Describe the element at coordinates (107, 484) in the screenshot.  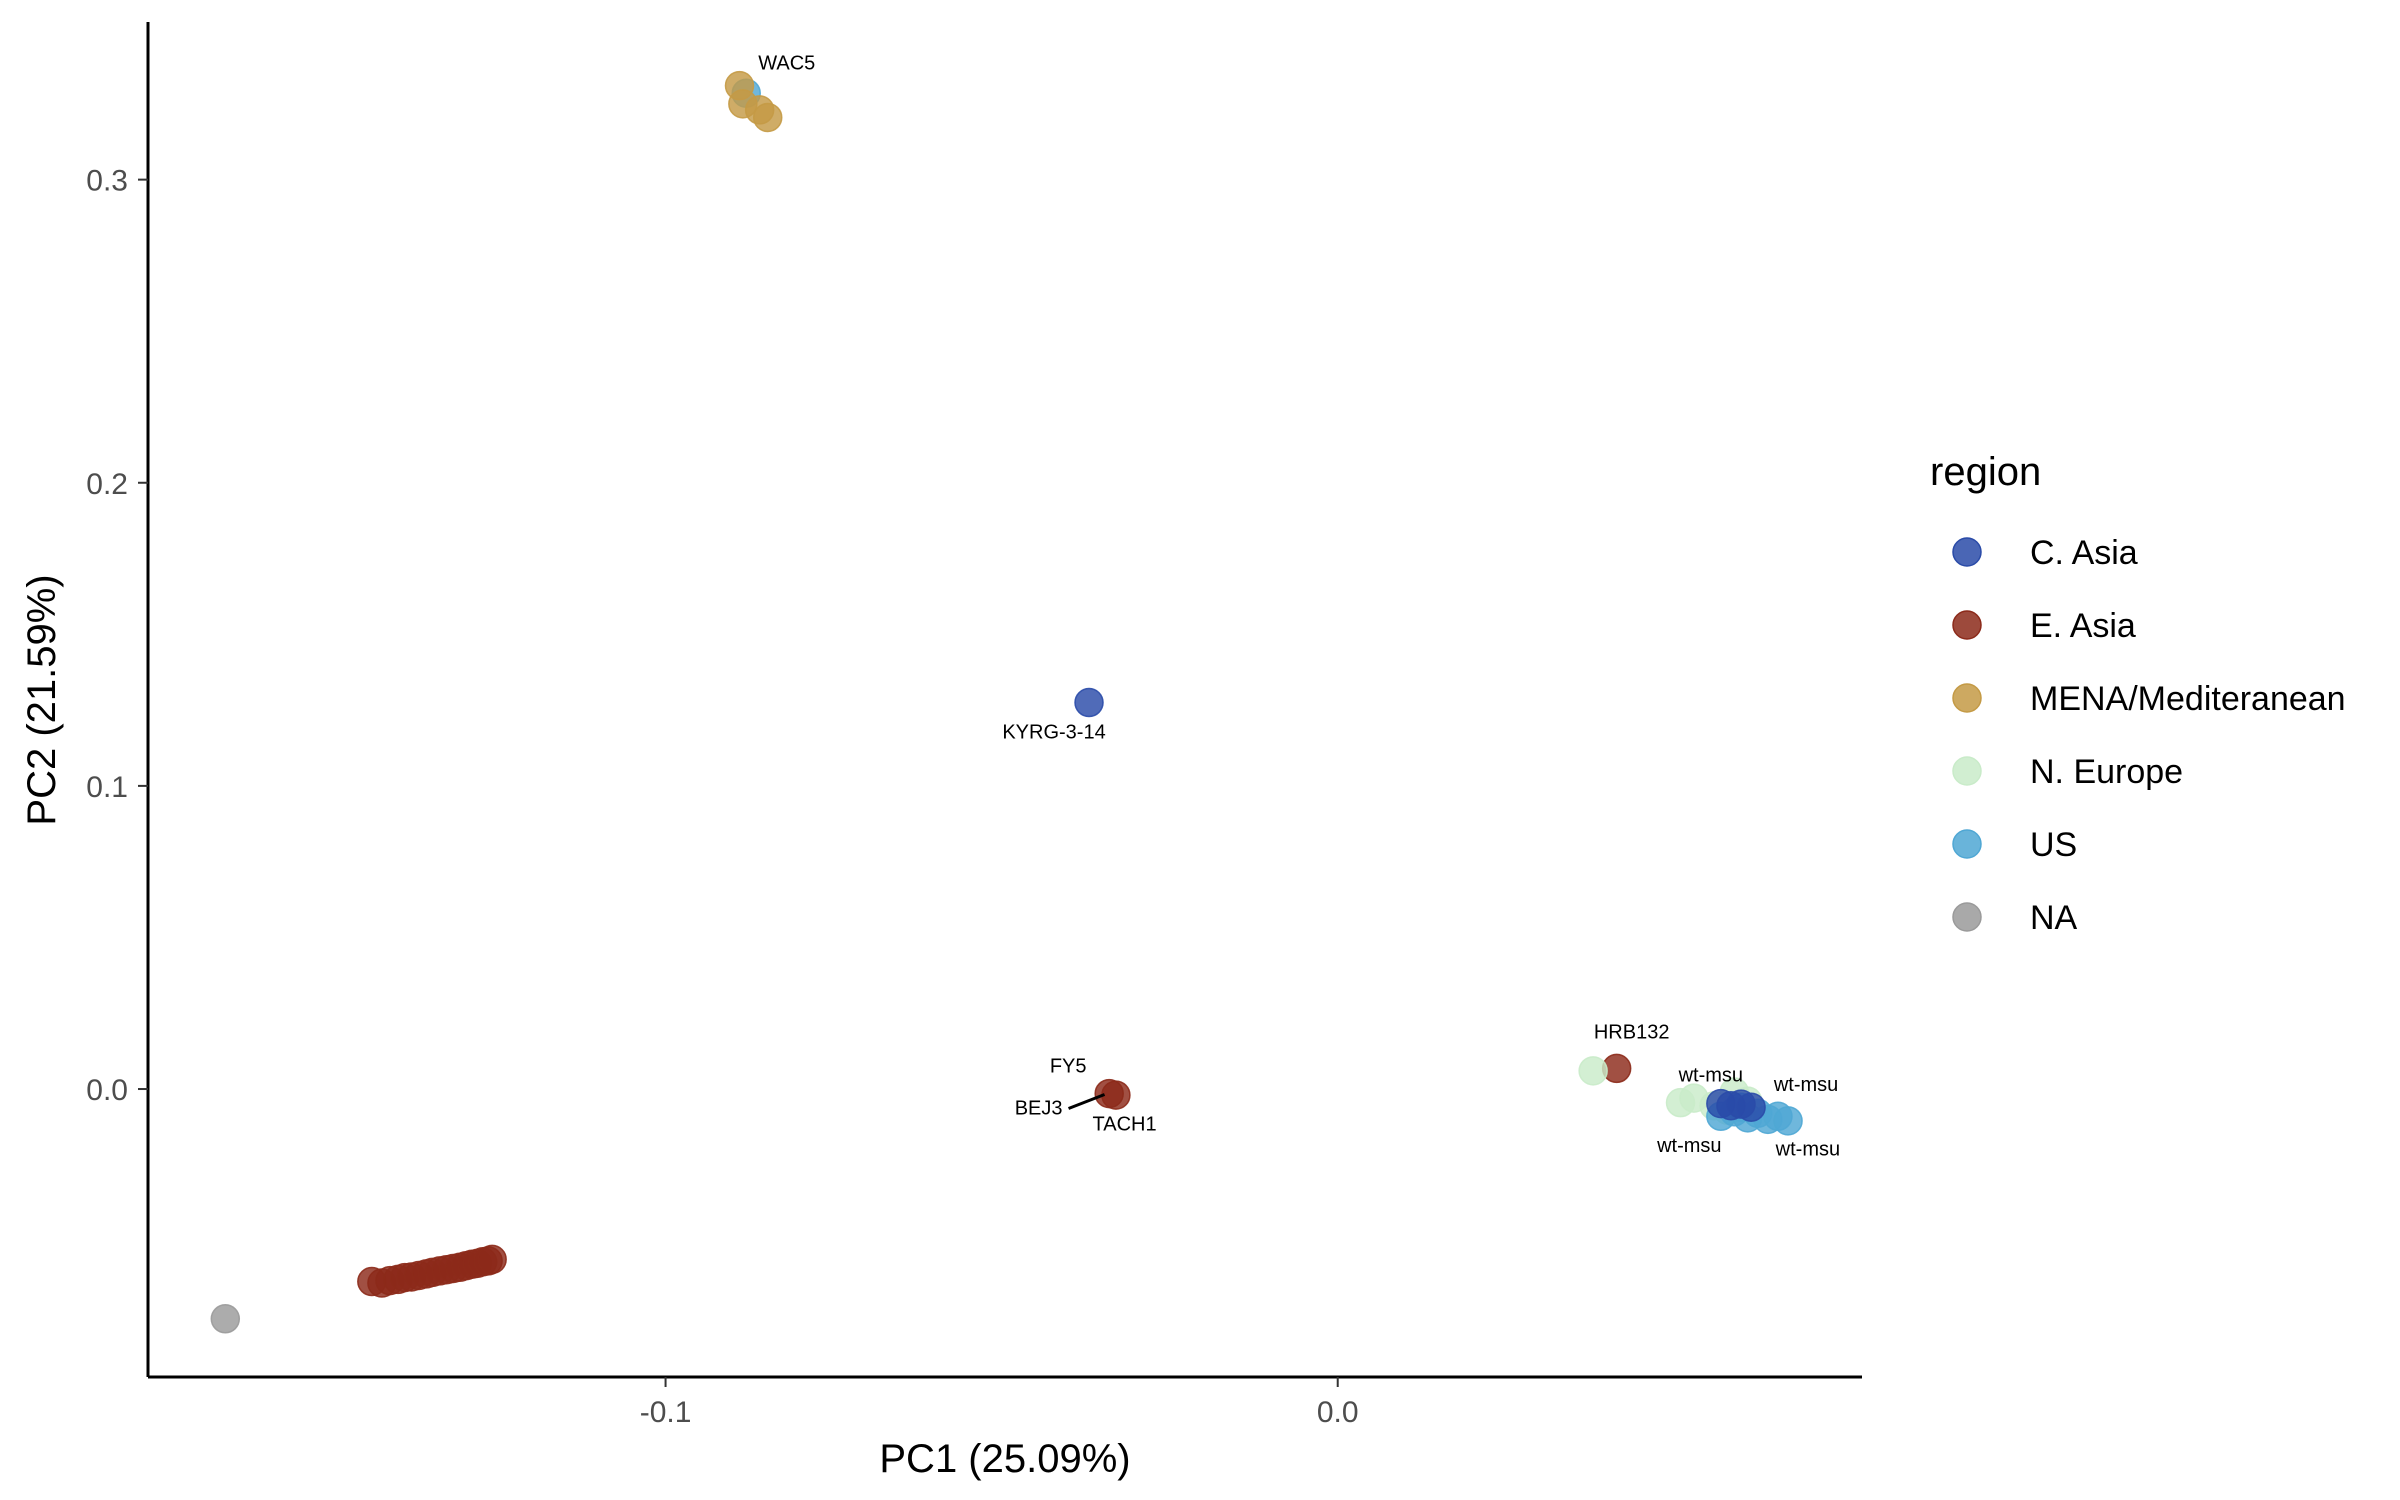
I see `y-tick-label: 0.2` at that location.